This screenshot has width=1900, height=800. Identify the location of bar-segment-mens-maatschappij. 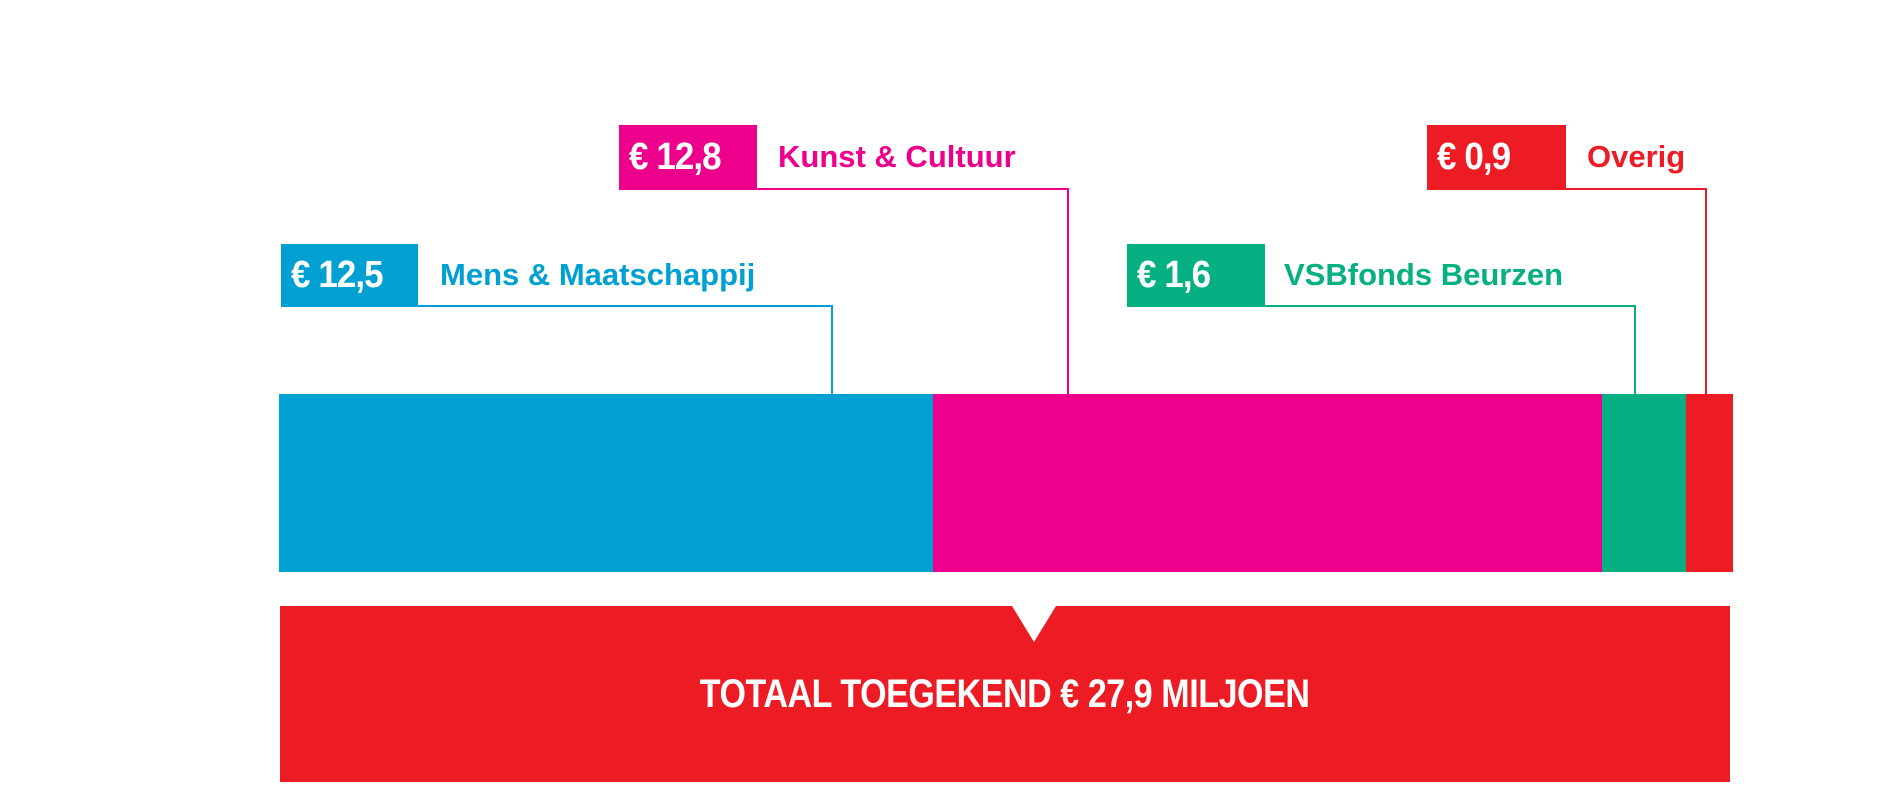
(606, 483).